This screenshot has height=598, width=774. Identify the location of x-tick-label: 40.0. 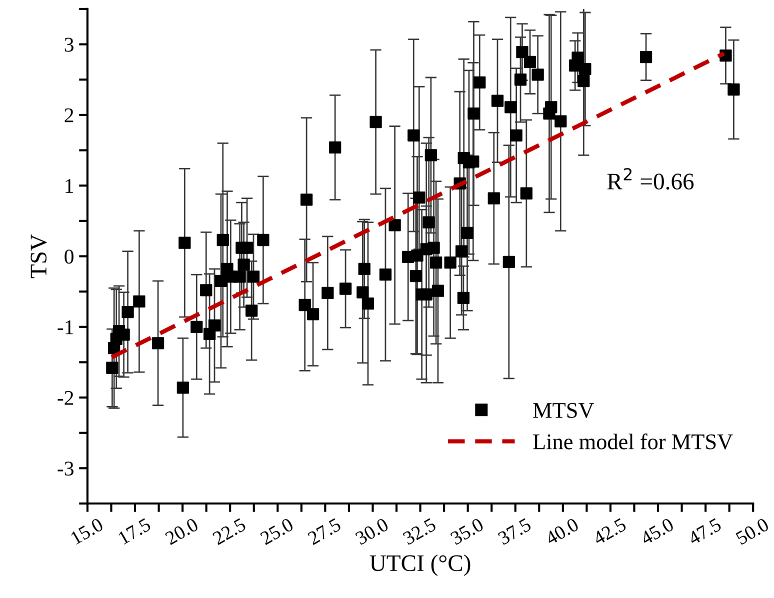
(562, 532).